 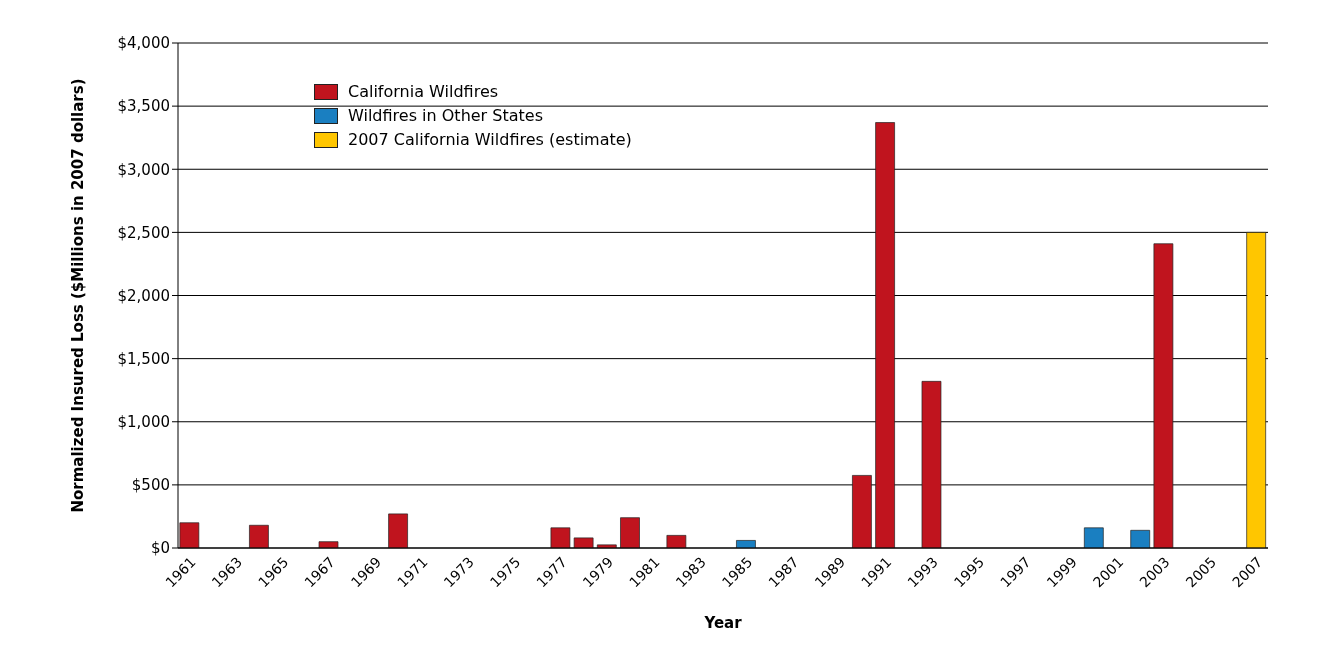 I want to click on legend-label: California Wildfires, so click(x=423, y=92).